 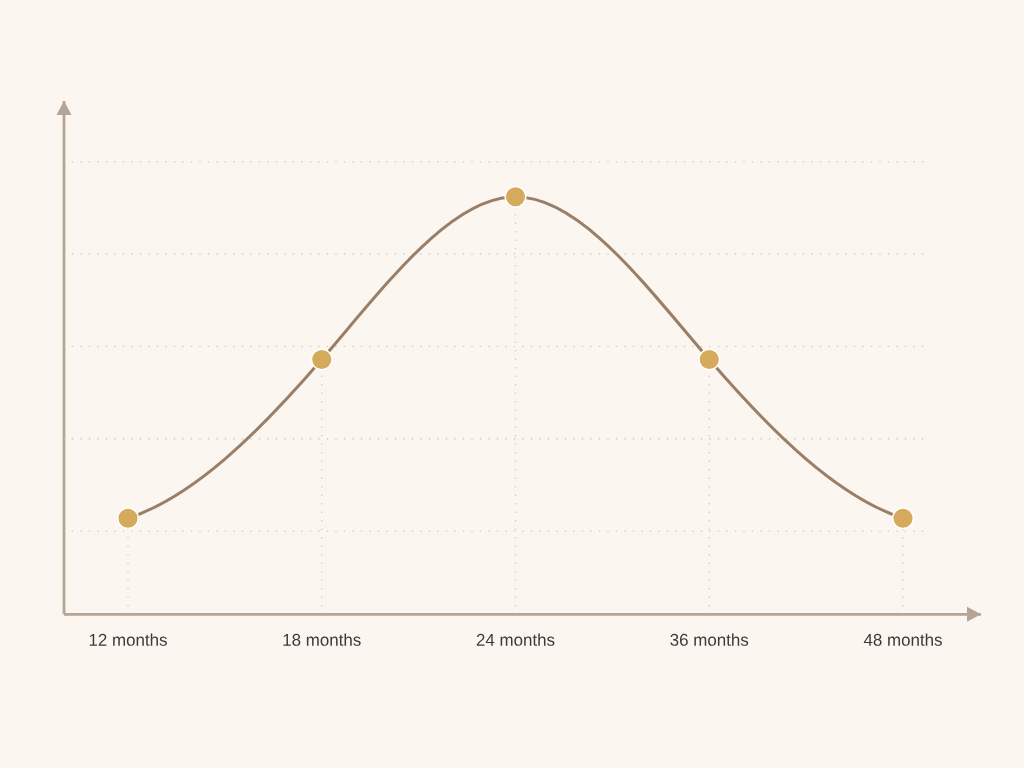 I want to click on x-tick-label: 48 months, so click(x=902, y=639).